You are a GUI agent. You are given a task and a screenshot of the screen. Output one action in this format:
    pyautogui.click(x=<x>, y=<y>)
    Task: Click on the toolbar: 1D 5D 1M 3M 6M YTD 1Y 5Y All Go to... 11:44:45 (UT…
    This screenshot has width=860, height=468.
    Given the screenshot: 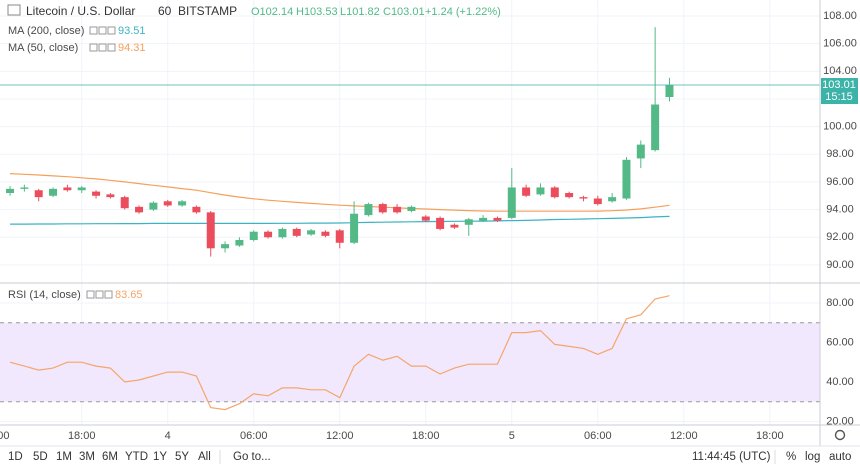 What is the action you would take?
    pyautogui.click(x=429, y=457)
    